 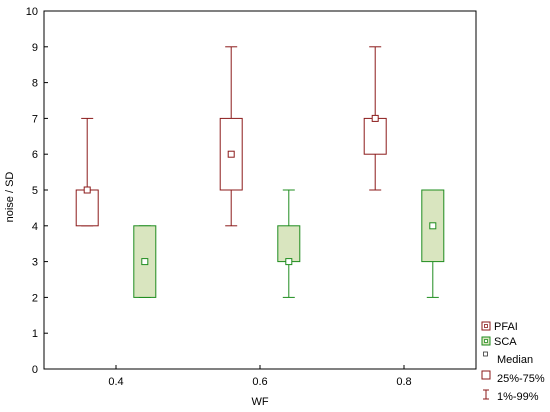 I want to click on y-tick-label: 10, so click(x=32, y=12).